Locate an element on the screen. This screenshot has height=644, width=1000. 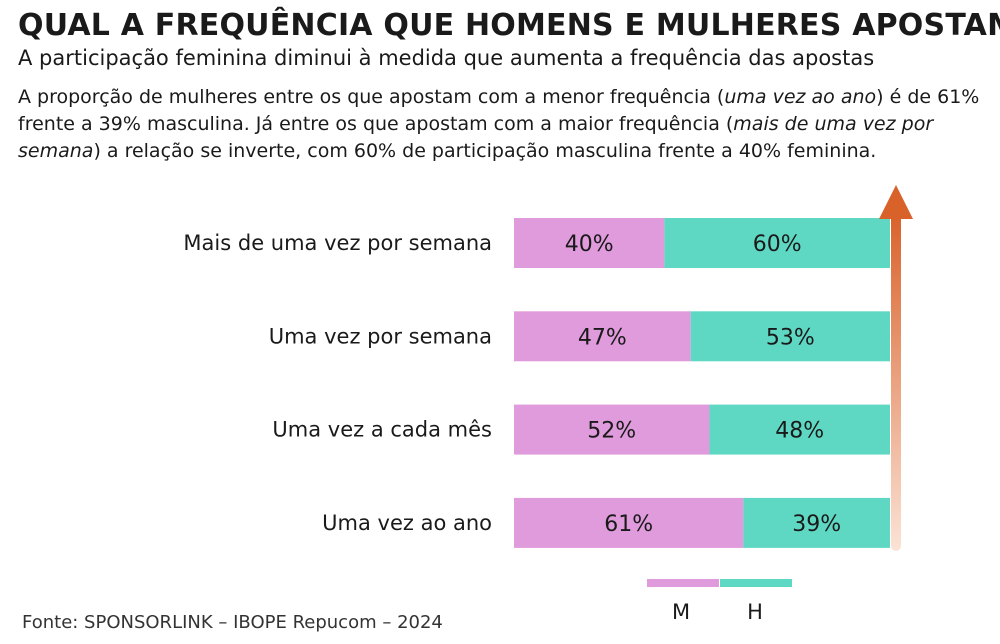
data-label: 53% is located at coordinates (790, 337).